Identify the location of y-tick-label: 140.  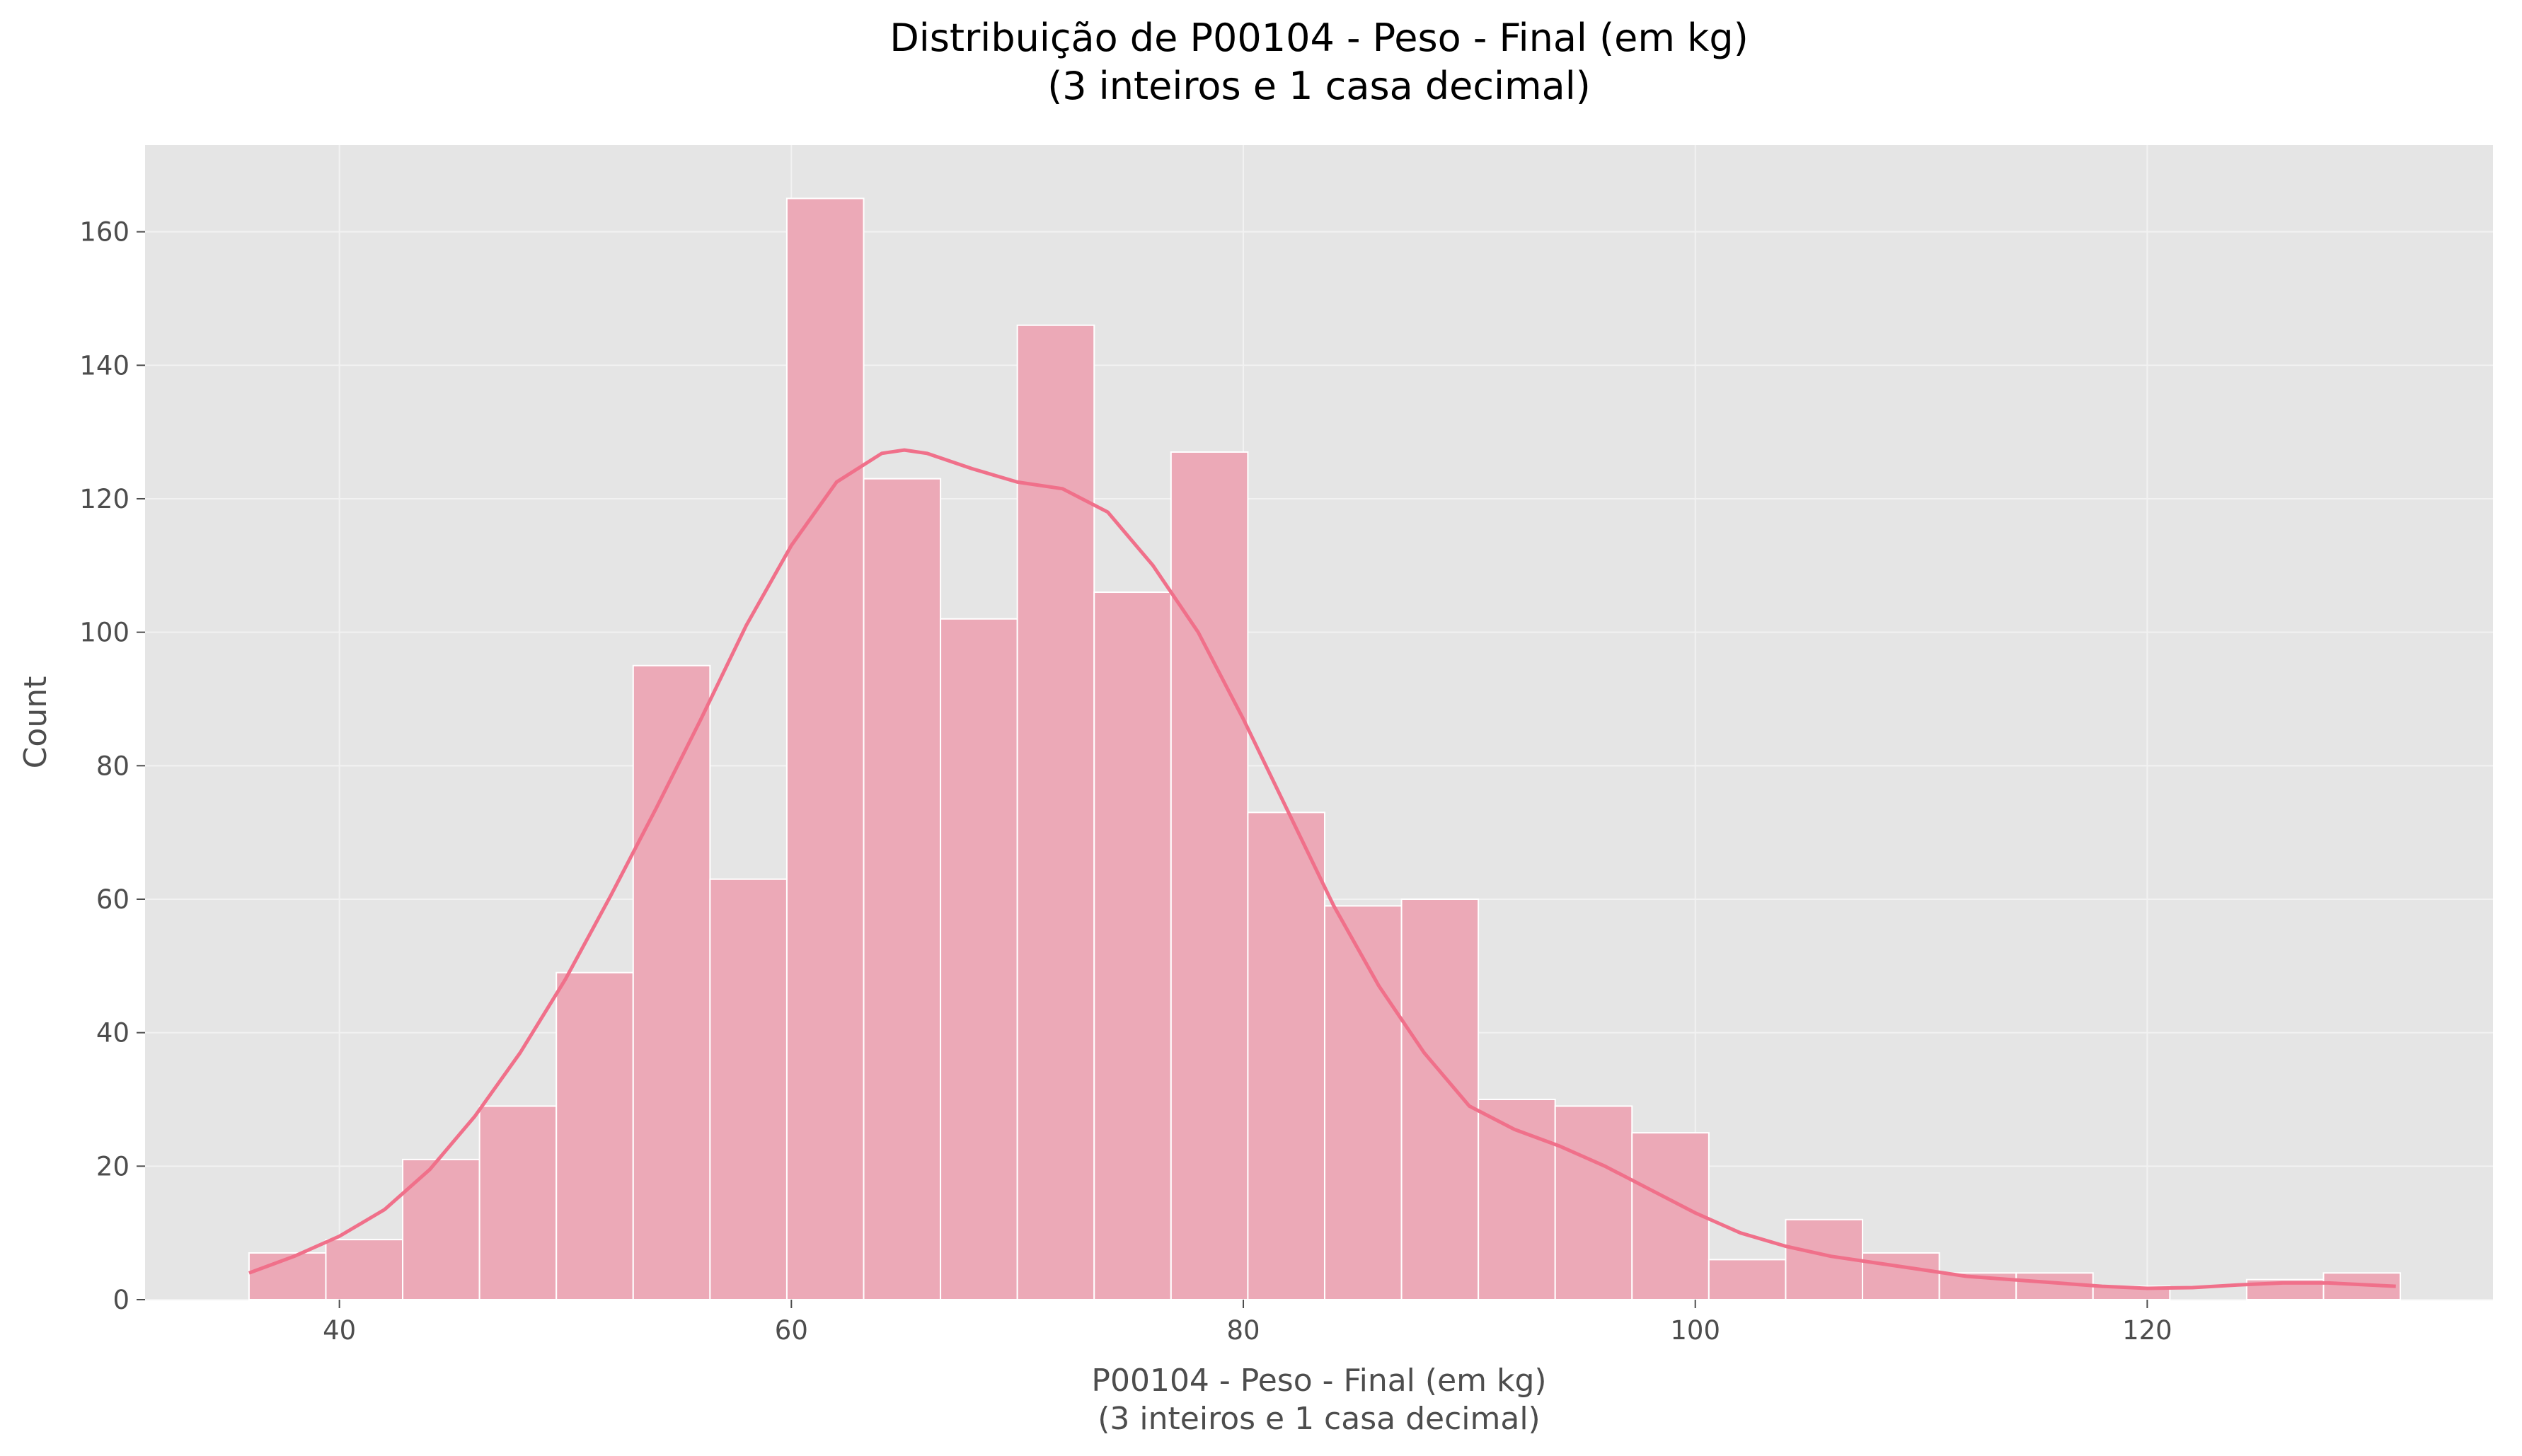
(104, 366).